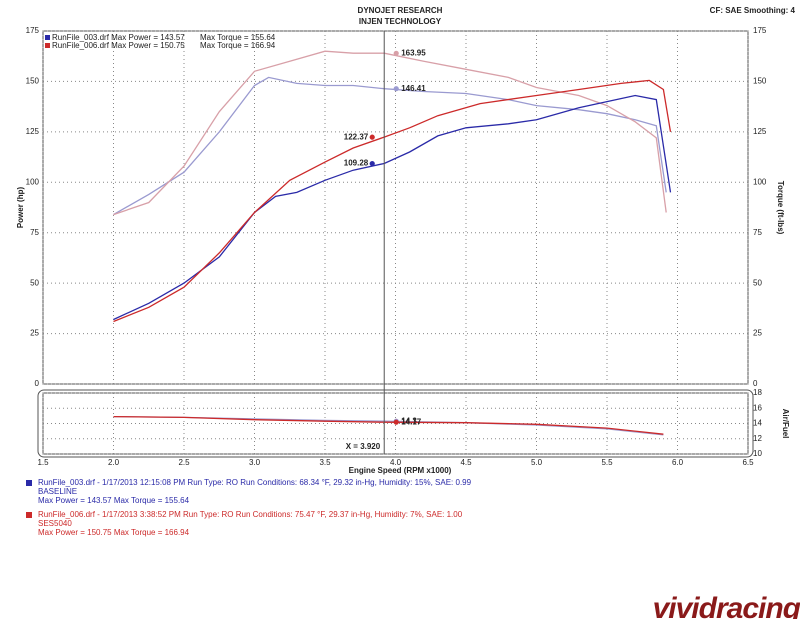  Describe the element at coordinates (255, 462) in the screenshot. I see `x-tick-label: 3.0` at that location.